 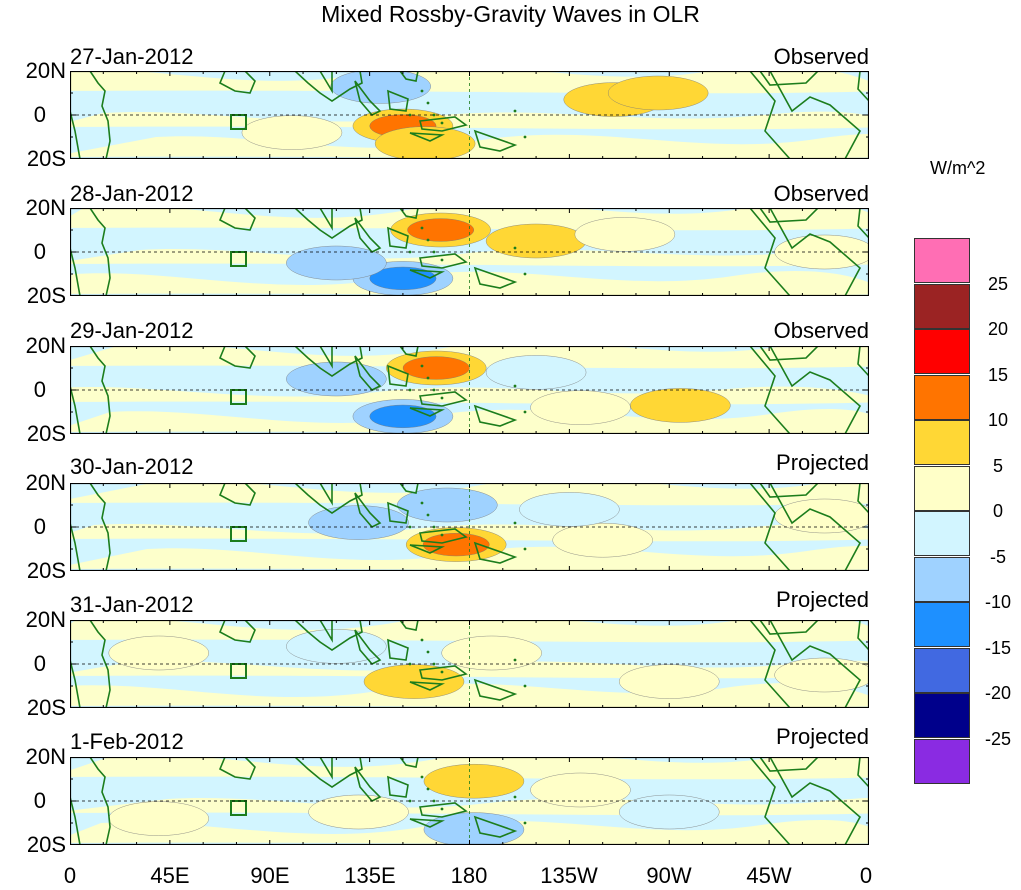 I want to click on x-tick-label: 180, so click(x=469, y=875).